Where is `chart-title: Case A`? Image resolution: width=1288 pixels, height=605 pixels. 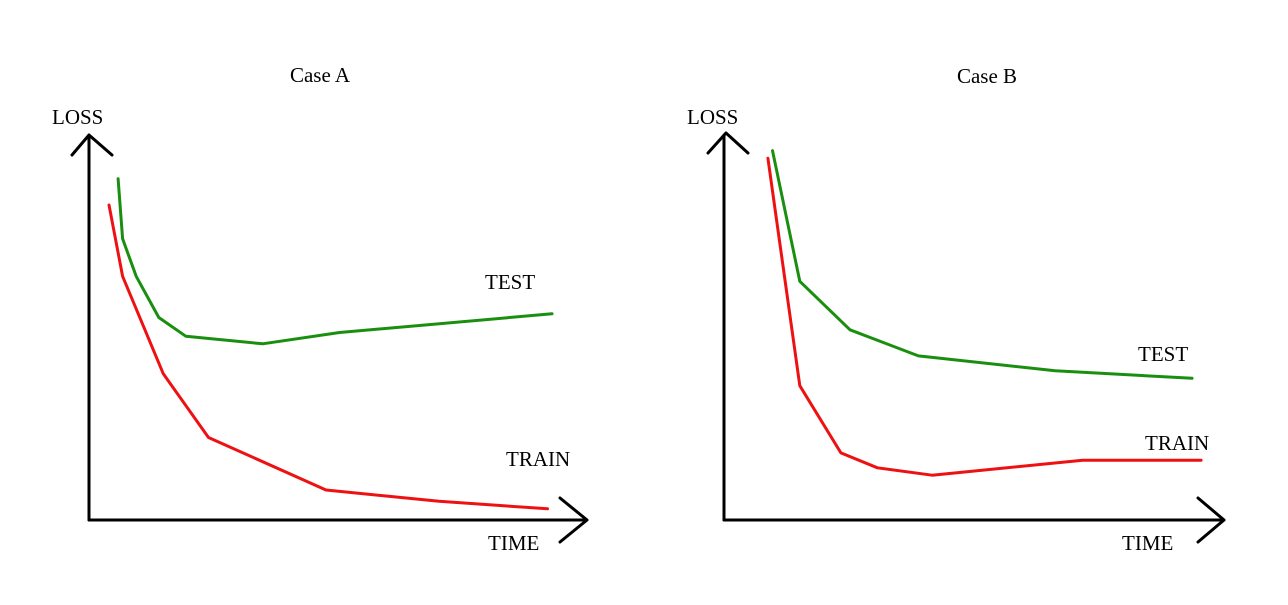
chart-title: Case A is located at coordinates (320, 75).